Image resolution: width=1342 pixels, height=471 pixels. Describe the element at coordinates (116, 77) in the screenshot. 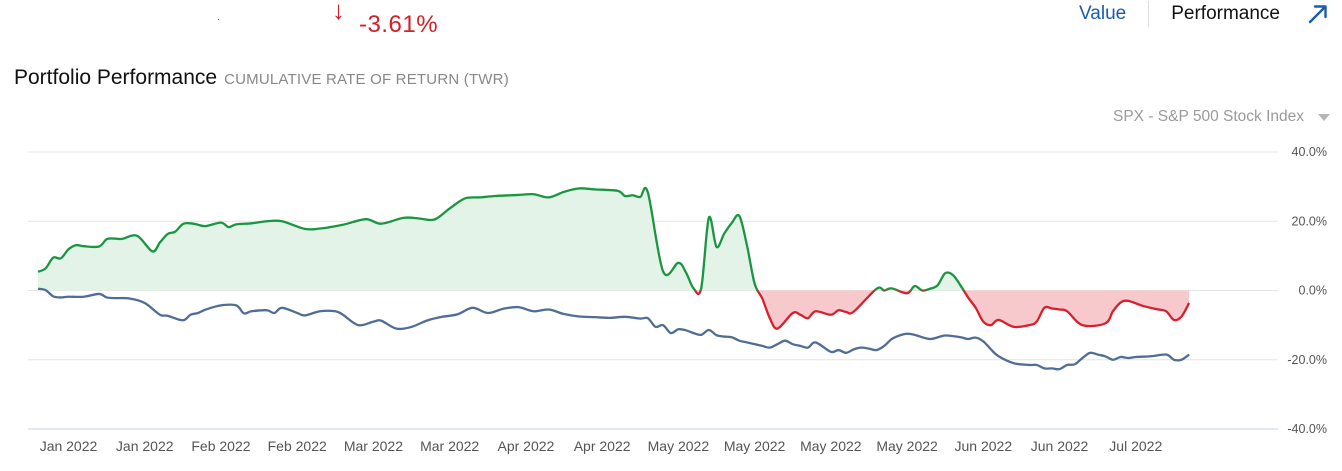

I see `chart-title: Portfolio Performance` at that location.